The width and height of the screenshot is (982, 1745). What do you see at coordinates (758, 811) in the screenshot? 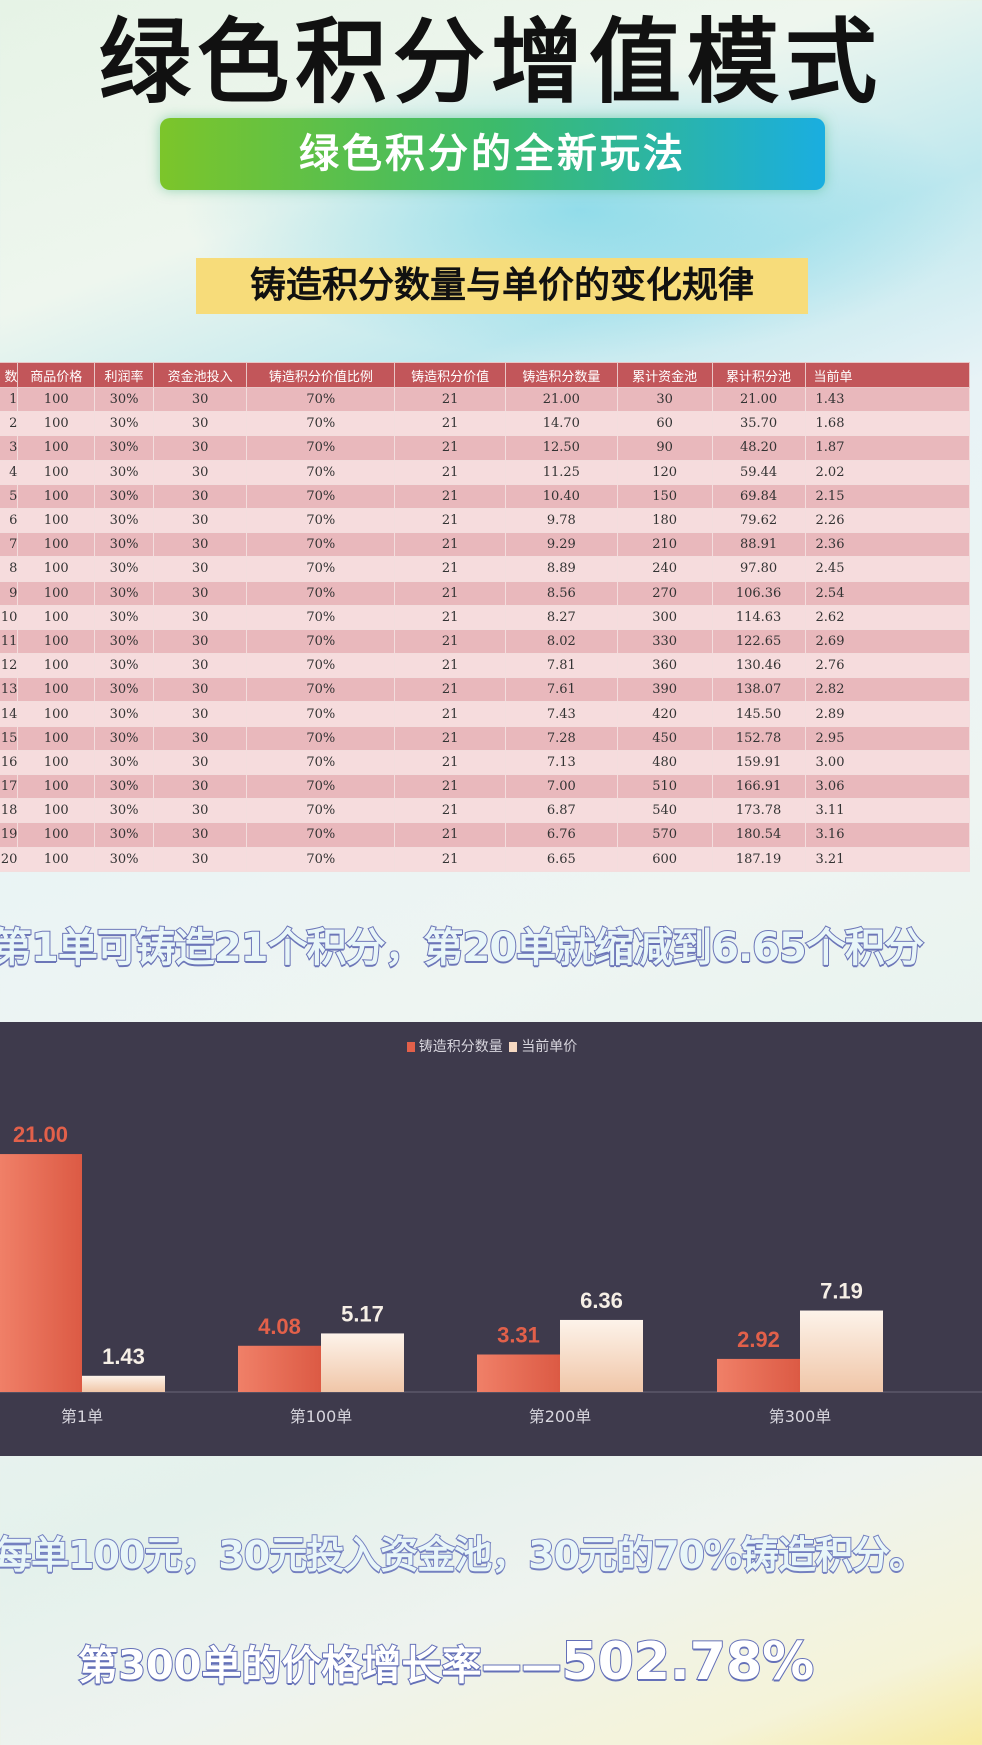
I see `table-cell: 173.78` at bounding box center [758, 811].